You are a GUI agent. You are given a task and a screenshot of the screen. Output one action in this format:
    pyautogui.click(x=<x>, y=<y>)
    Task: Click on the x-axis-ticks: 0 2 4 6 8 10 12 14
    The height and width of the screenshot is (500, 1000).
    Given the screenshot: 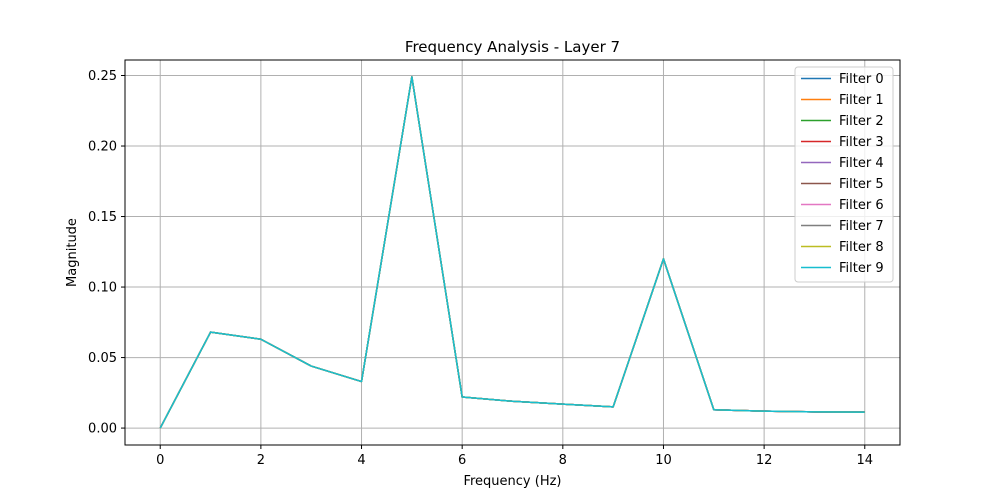 What is the action you would take?
    pyautogui.click(x=514, y=456)
    